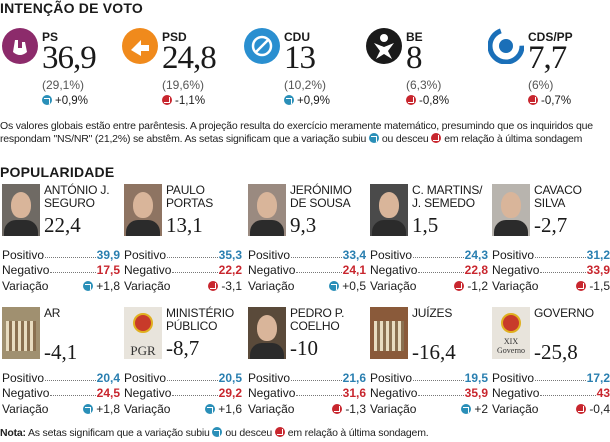 This screenshot has width=610, height=442. What do you see at coordinates (189, 58) in the screenshot?
I see `party-value: 24,8` at bounding box center [189, 58].